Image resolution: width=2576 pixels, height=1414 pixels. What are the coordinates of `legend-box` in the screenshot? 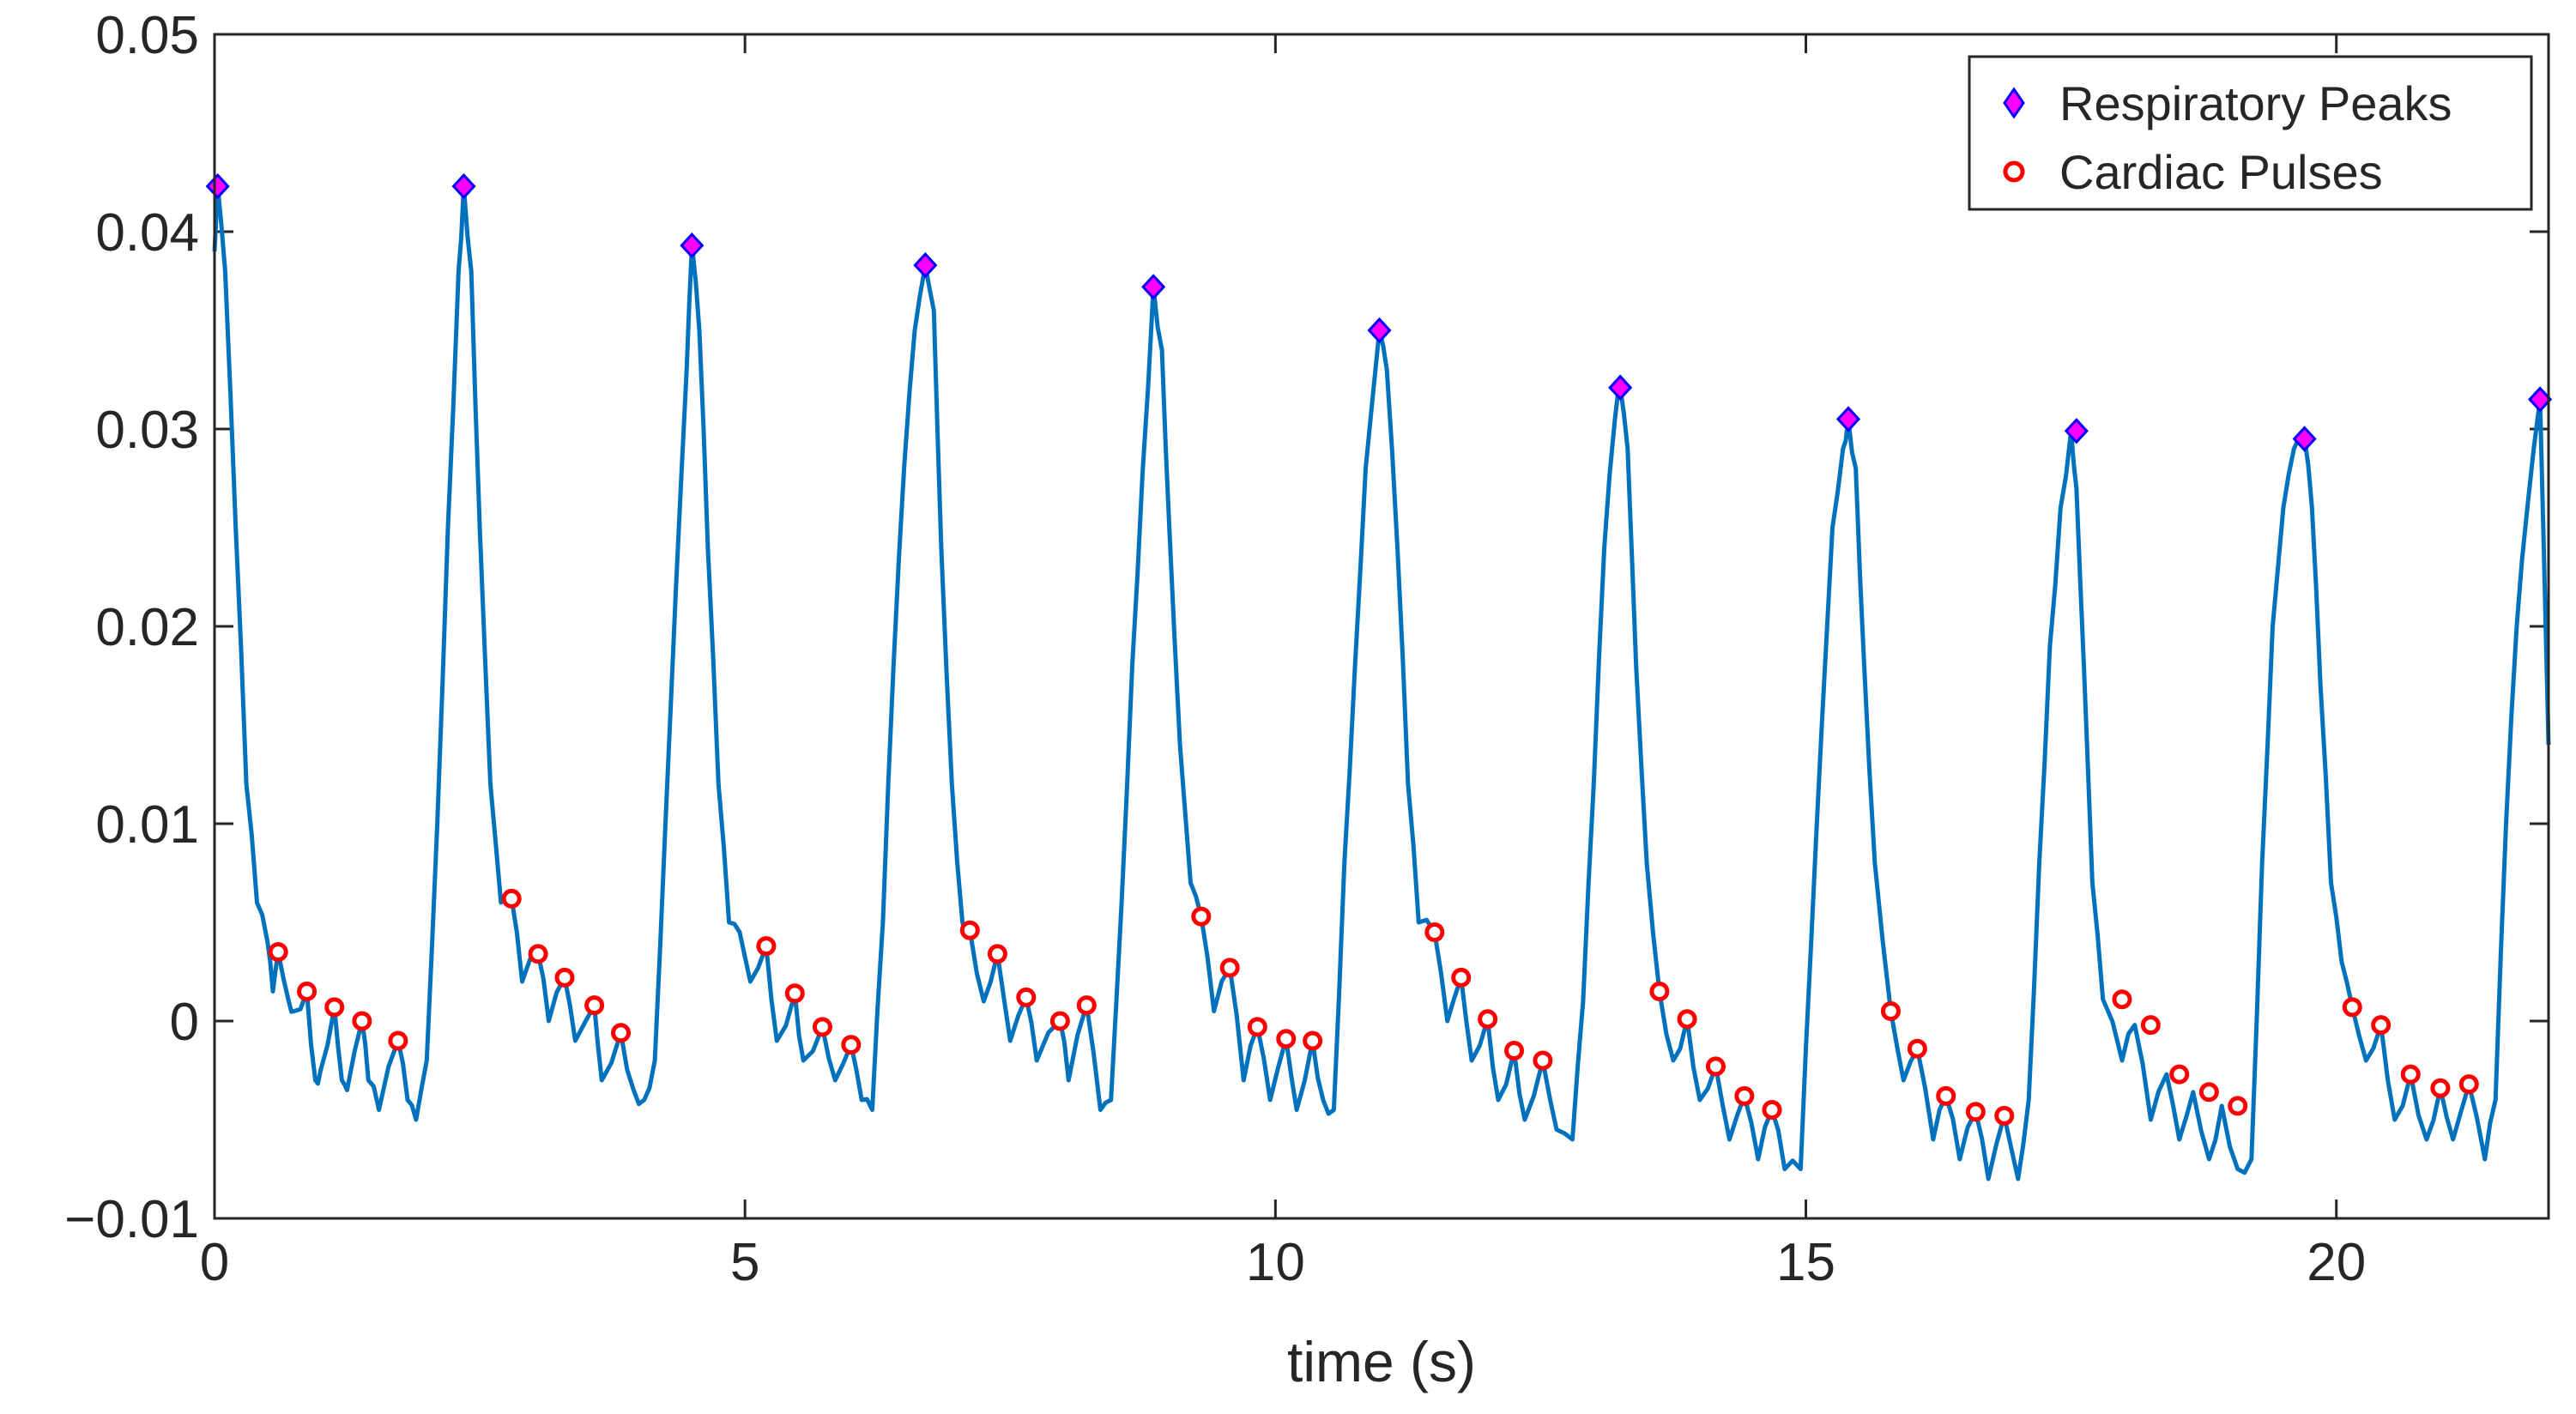 It's located at (2250, 133).